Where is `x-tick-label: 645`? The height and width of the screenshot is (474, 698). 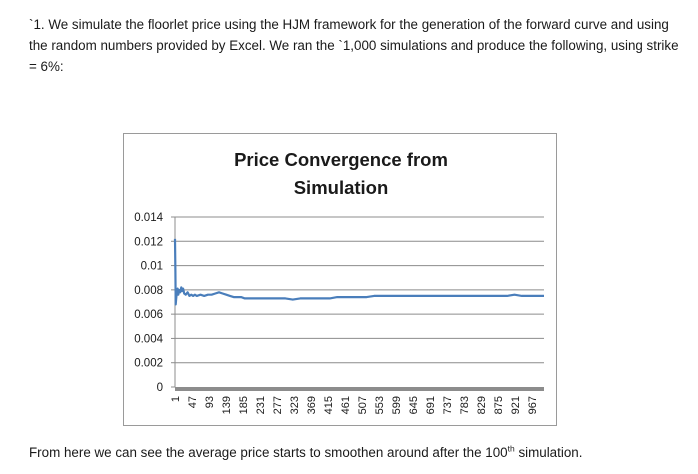 x-tick-label: 645 is located at coordinates (414, 405).